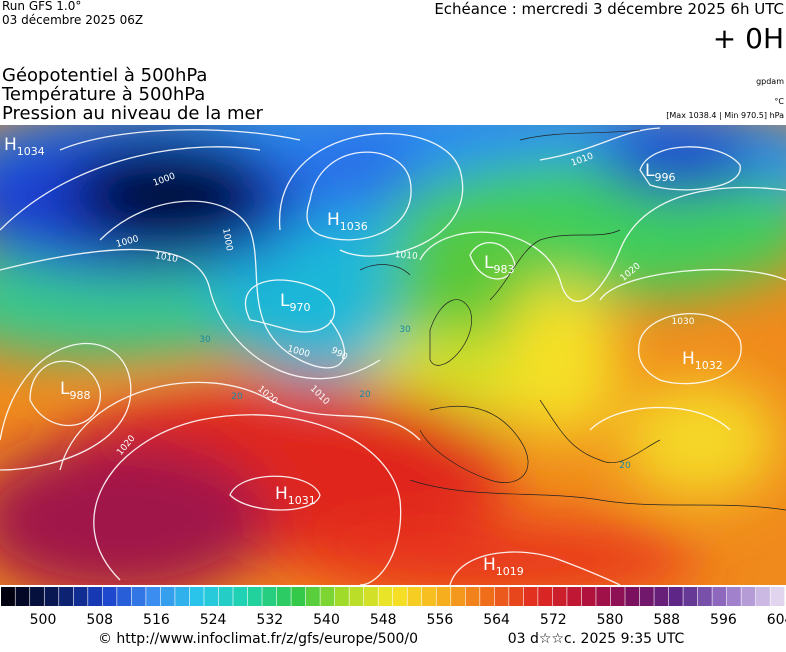  What do you see at coordinates (299, 307) in the screenshot?
I see `center-value: 970` at bounding box center [299, 307].